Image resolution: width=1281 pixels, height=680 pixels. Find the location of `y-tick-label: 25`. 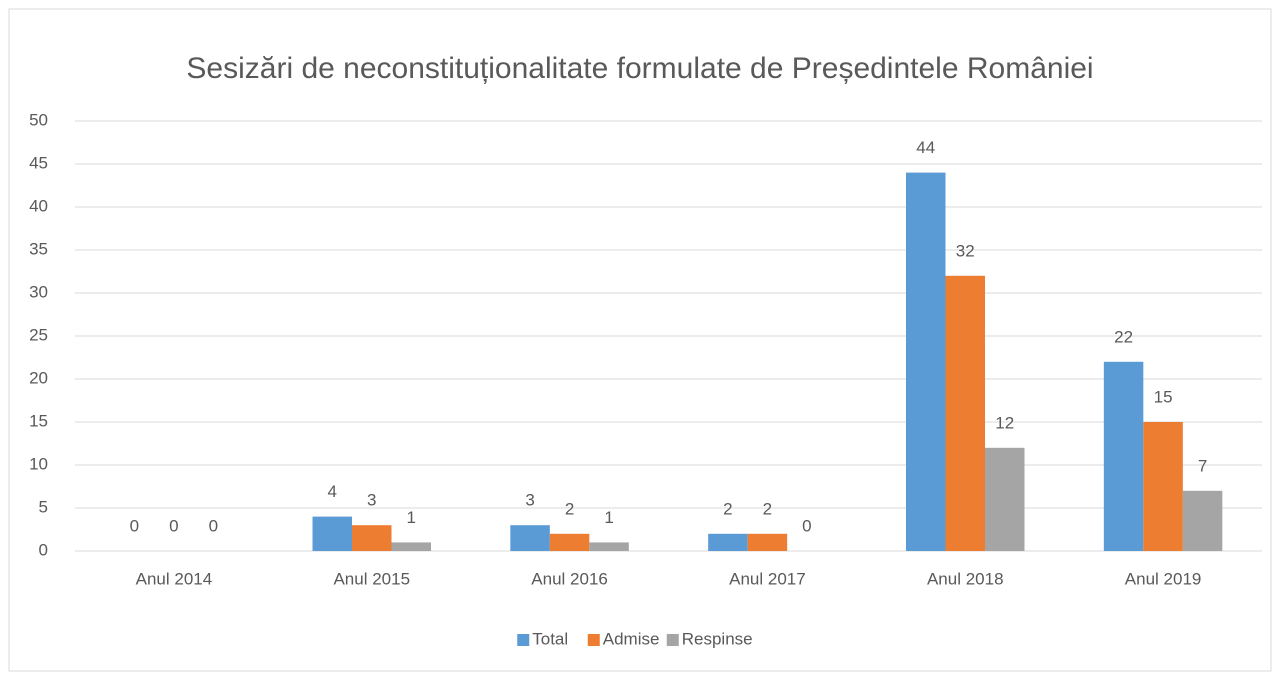

y-tick-label: 25 is located at coordinates (38, 334).